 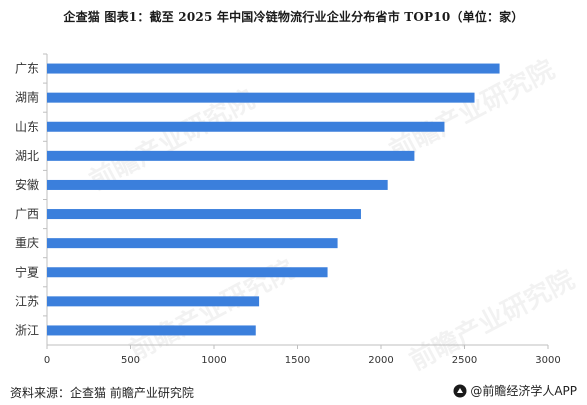 I want to click on category-label: 浙江, so click(x=27, y=330).